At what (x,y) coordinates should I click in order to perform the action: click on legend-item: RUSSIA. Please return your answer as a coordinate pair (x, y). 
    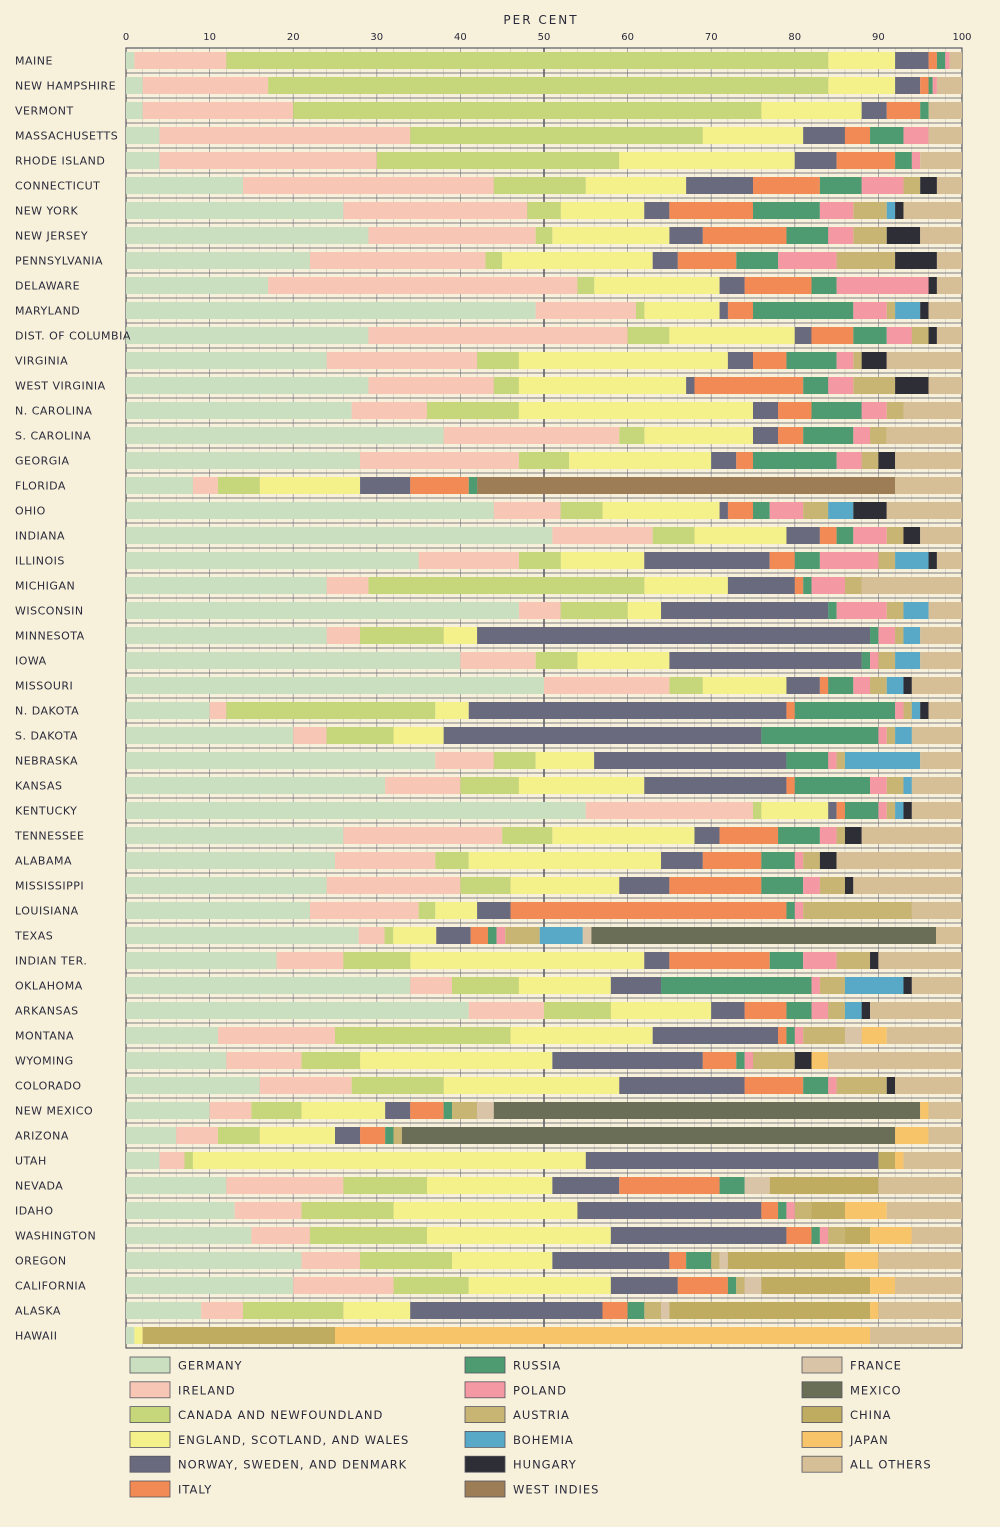
    Looking at the image, I should click on (512, 1365).